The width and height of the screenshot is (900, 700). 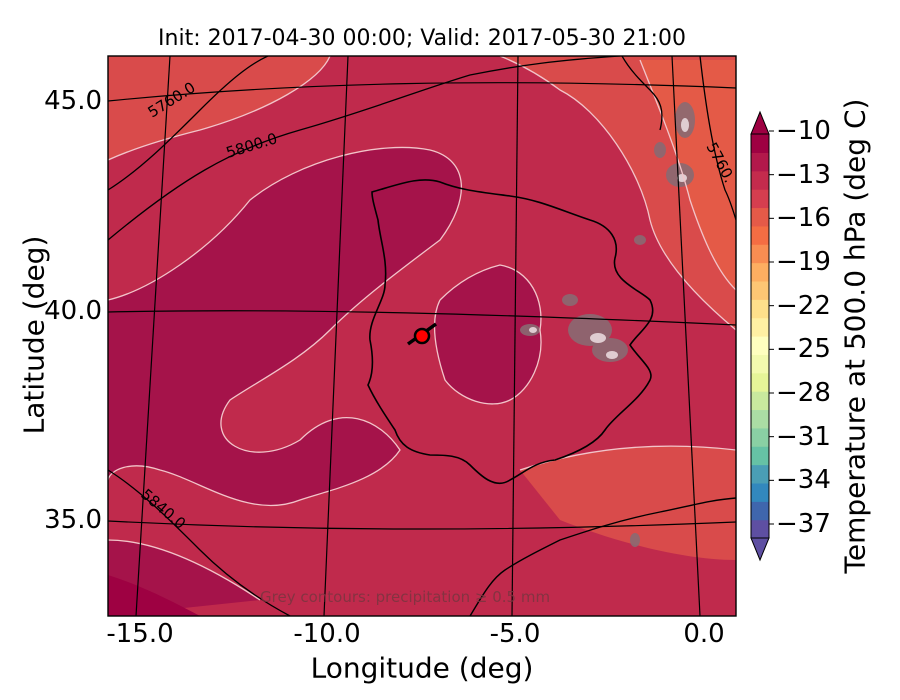 I want to click on cool-region-se, so click(x=628, y=503).